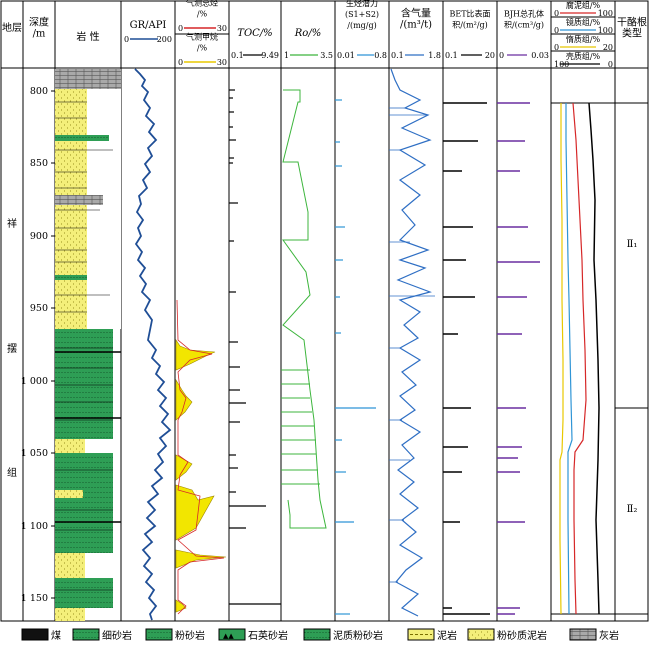 Image resolution: width=650 pixels, height=651 pixels. I want to click on ro-max: 3.5, so click(326, 55).